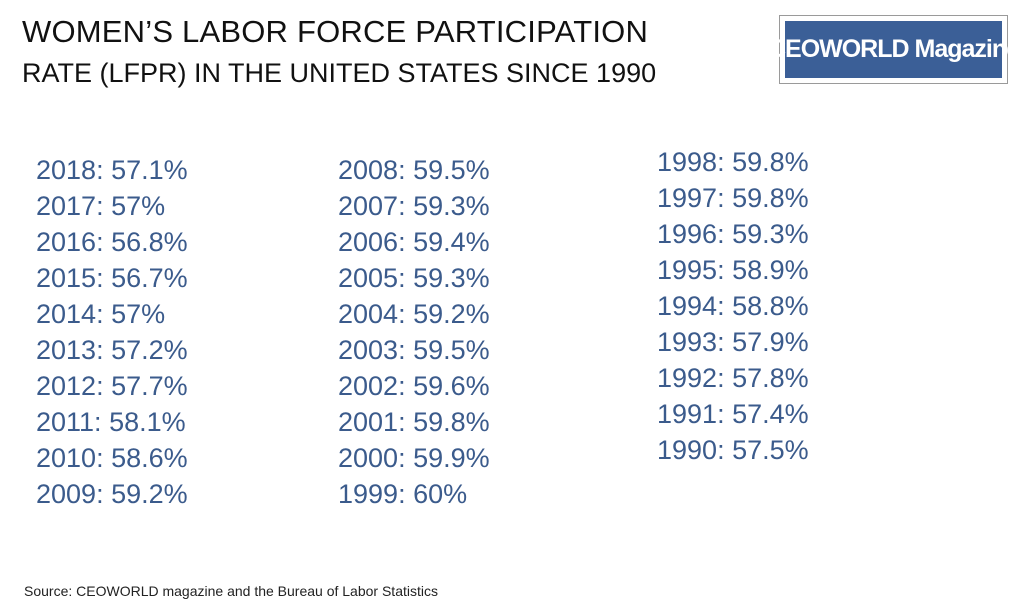 This screenshot has width=1024, height=612. I want to click on entry: 1995: 58.9%, so click(733, 270).